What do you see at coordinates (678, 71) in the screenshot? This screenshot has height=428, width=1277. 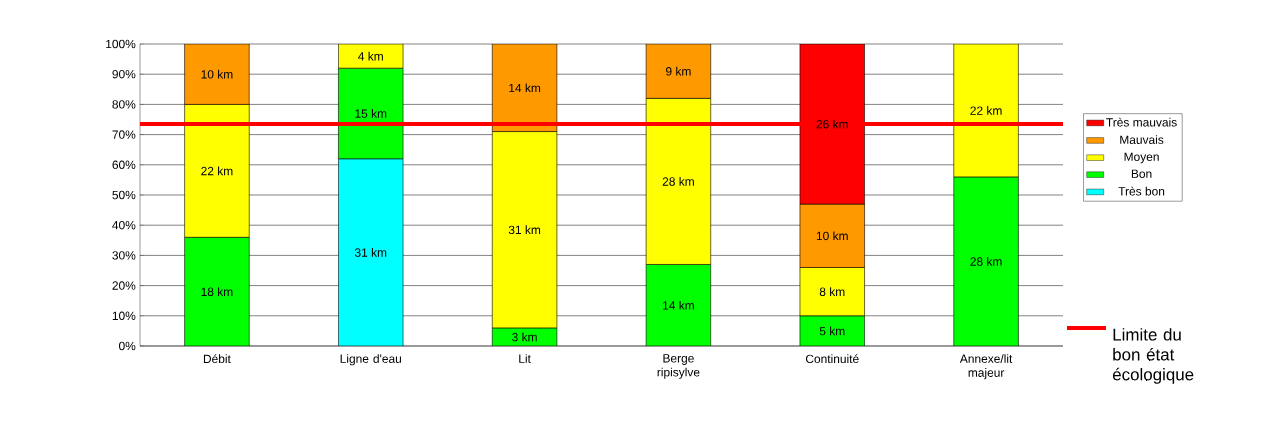 I see `annotation: 9 km` at bounding box center [678, 71].